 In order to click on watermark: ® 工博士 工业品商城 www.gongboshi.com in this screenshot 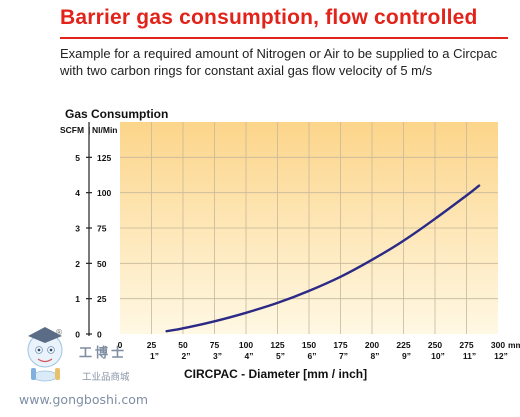, I will do `click(83, 367)`.